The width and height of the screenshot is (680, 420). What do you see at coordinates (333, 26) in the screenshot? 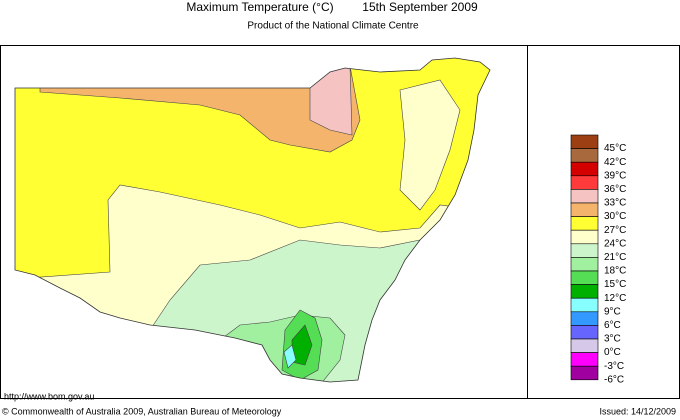
I see `map-subtitle: Product of the National Climate Centre` at bounding box center [333, 26].